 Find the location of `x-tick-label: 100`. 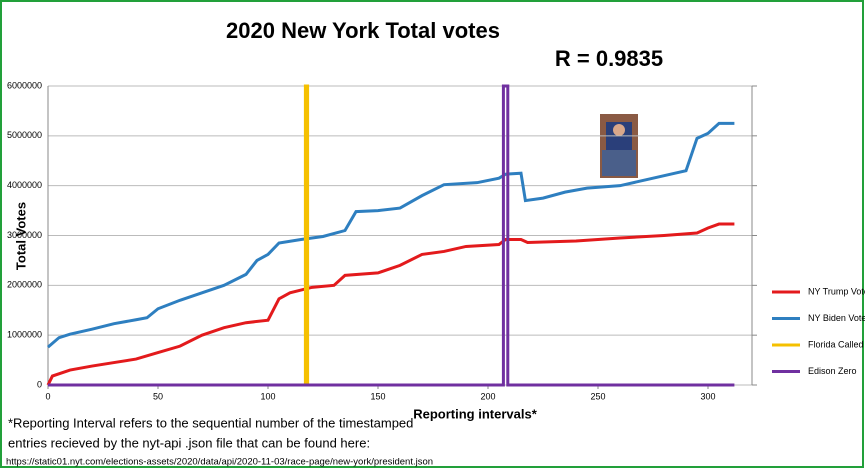

x-tick-label: 100 is located at coordinates (267, 396).